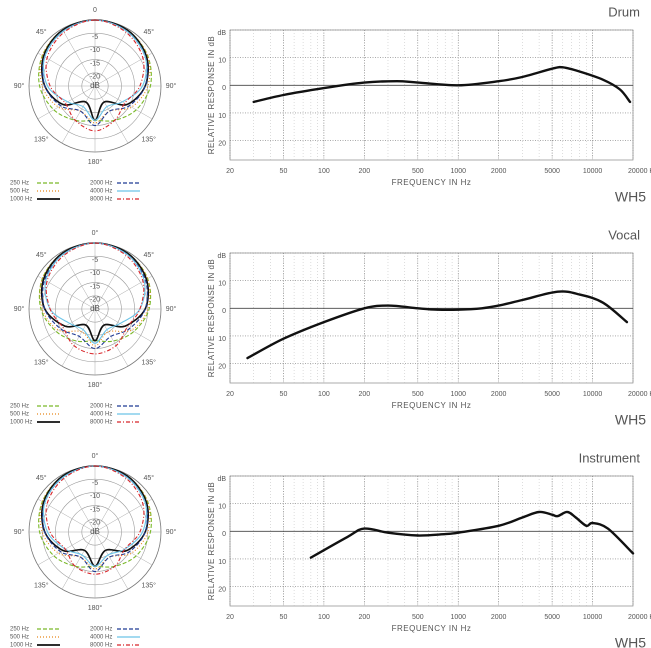  Describe the element at coordinates (639, 171) in the screenshot. I see `x-tick-label: 20000 Hz` at that location.